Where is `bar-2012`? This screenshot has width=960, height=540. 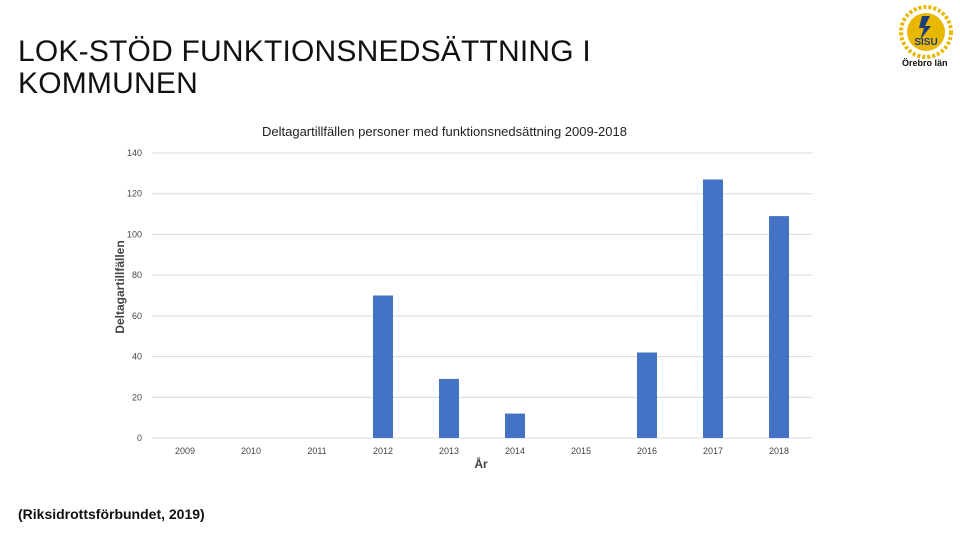
bar-2012 is located at coordinates (383, 366).